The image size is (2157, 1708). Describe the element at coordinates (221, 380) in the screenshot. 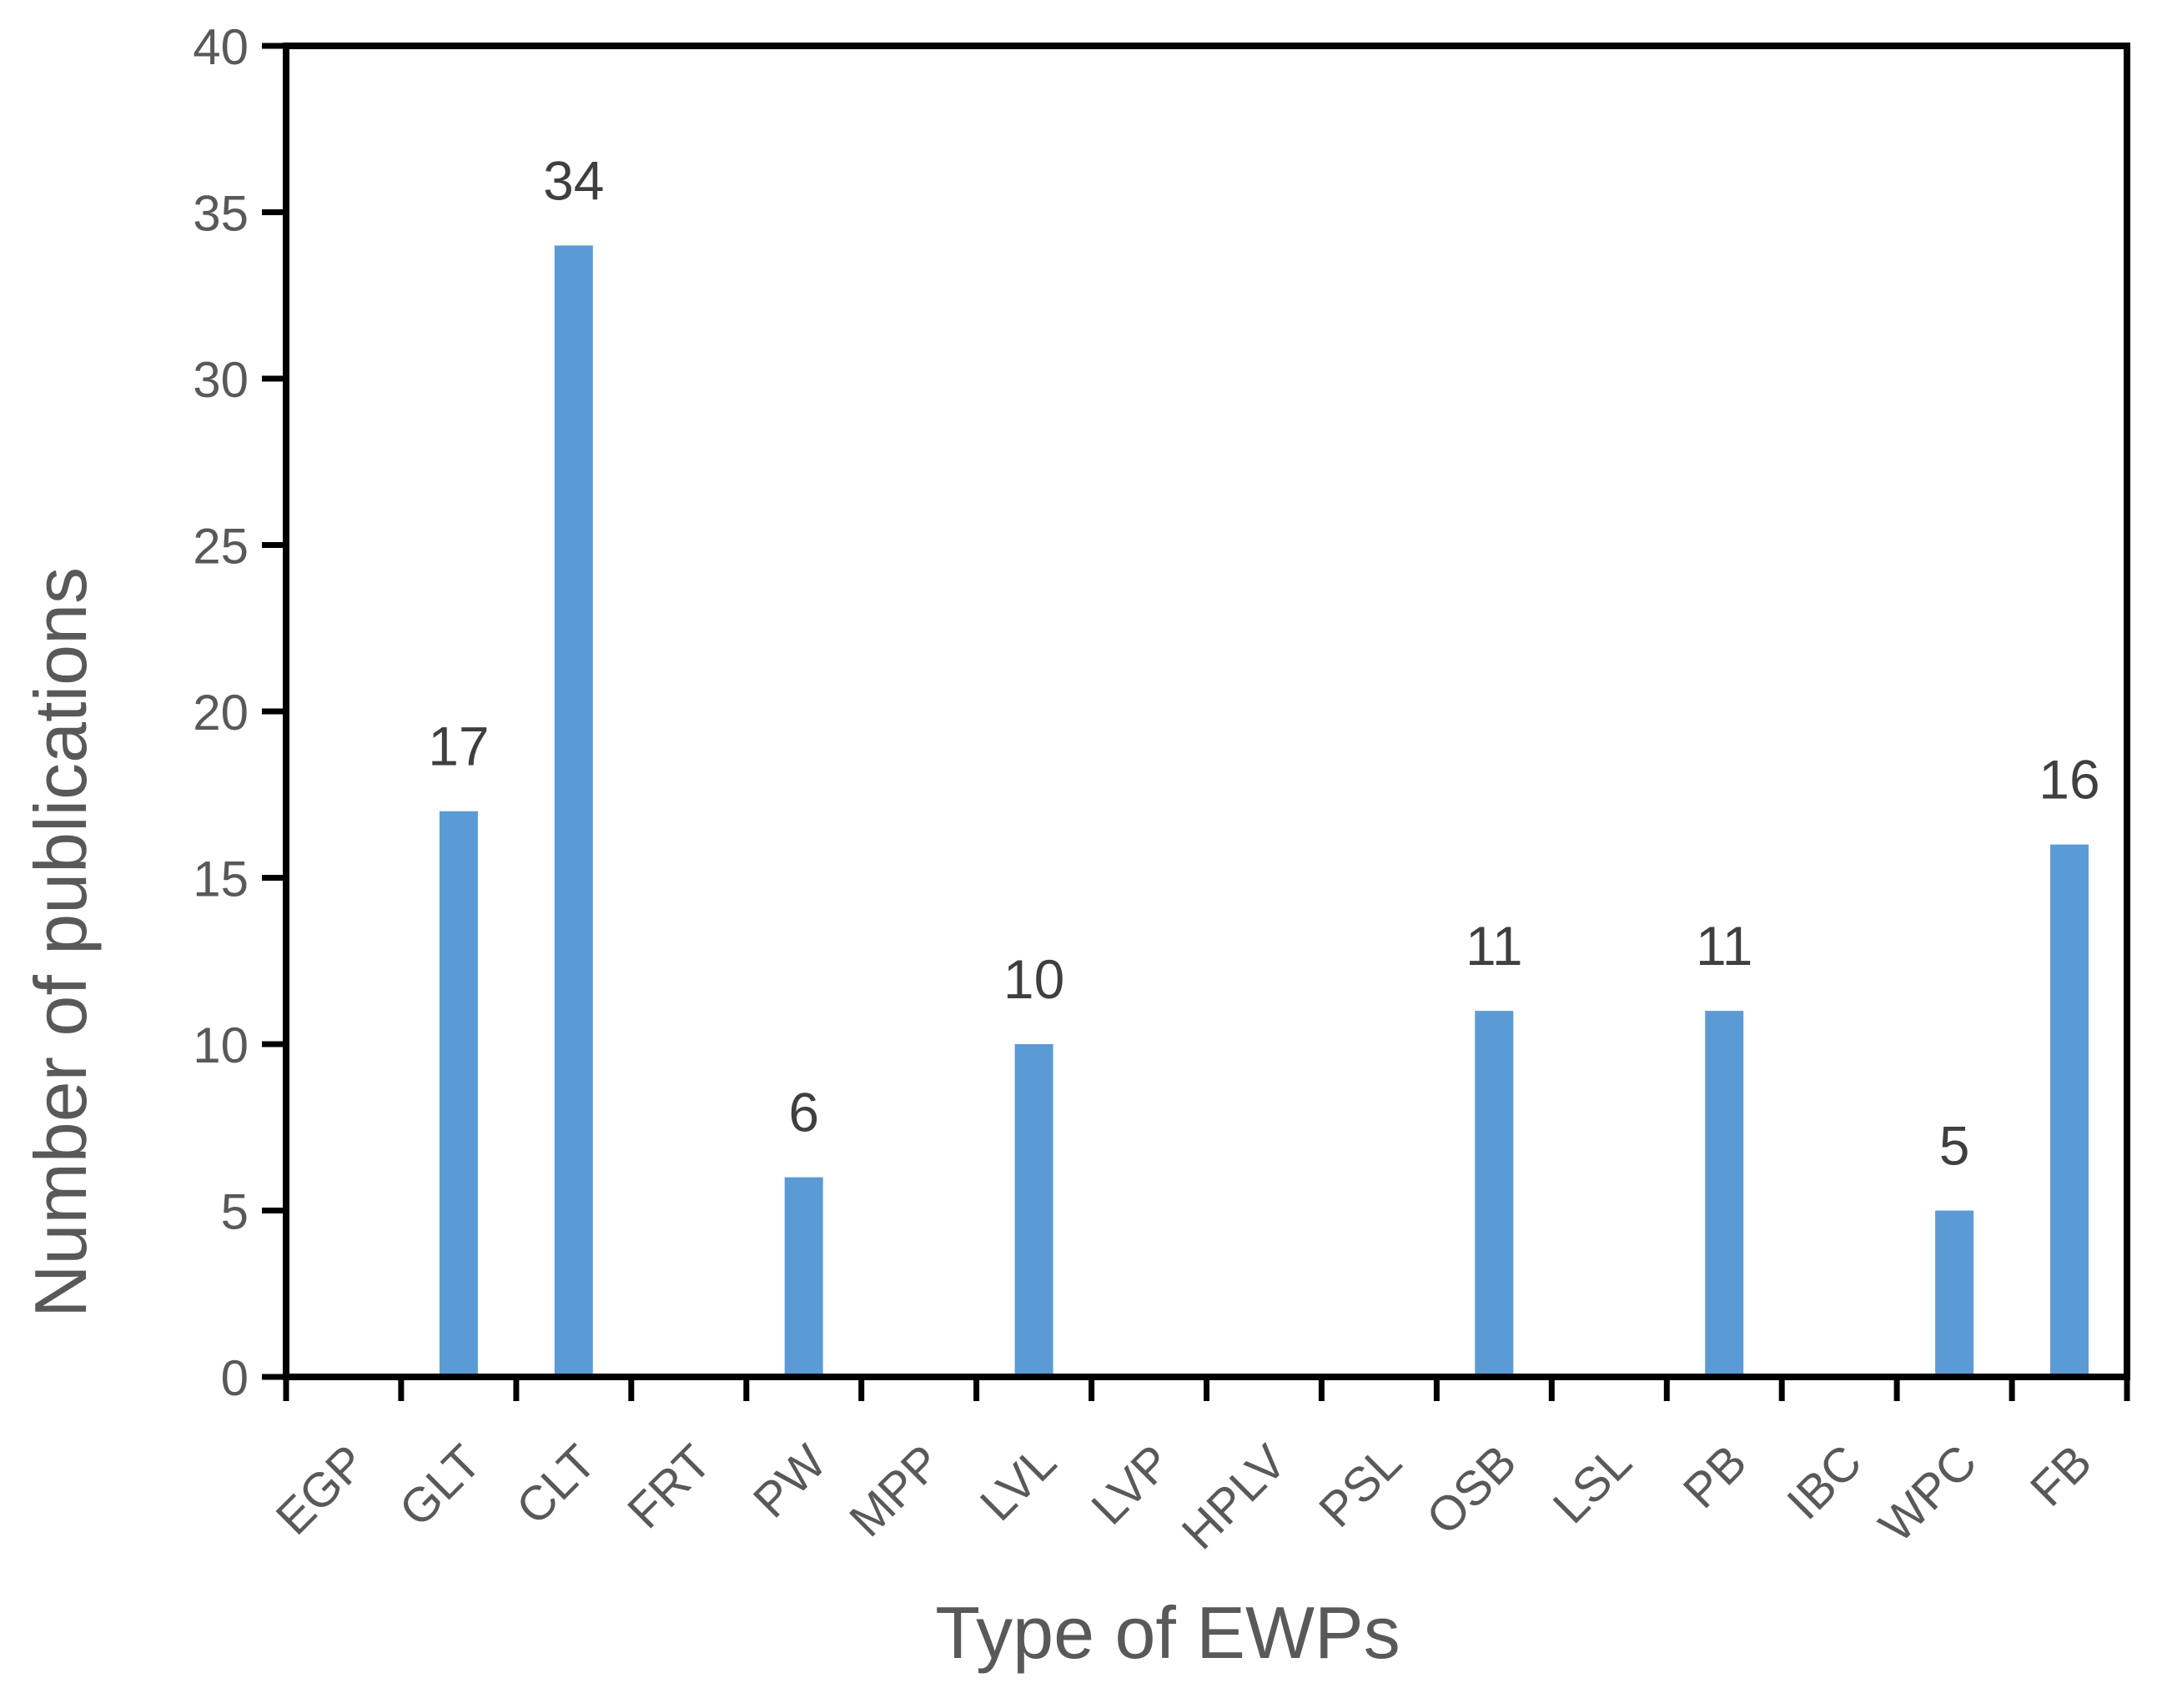

I see `y-axis-tick-label: 30` at that location.